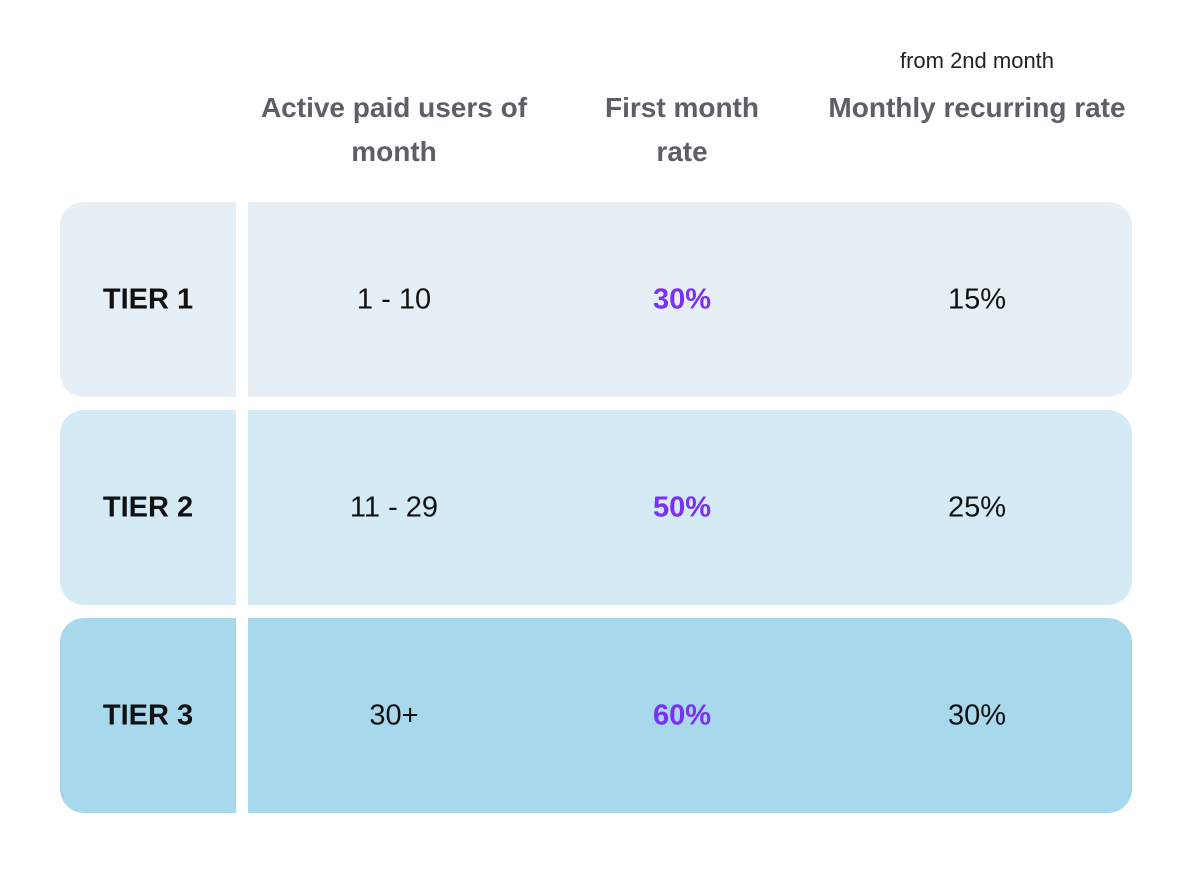 This screenshot has width=1192, height=874. What do you see at coordinates (682, 299) in the screenshot?
I see `first-month-rate: 30%` at bounding box center [682, 299].